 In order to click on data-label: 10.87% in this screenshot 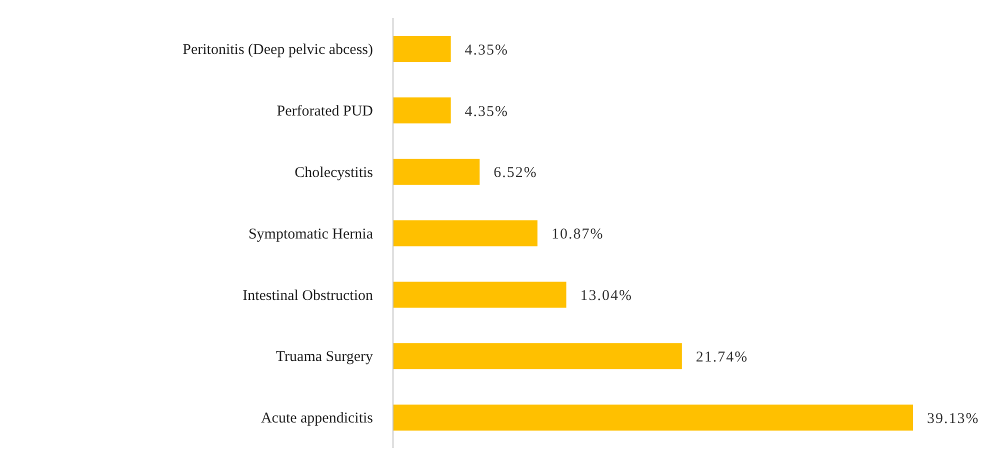, I will do `click(577, 234)`.